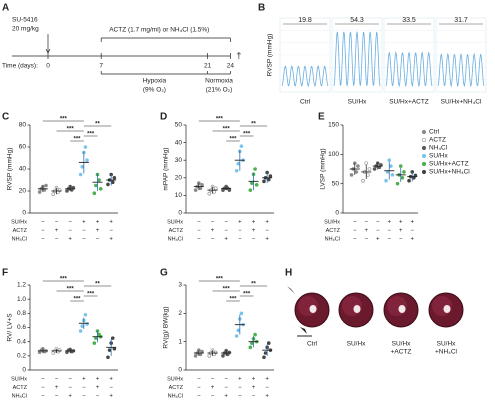 Image resolution: width=495 pixels, height=406 pixels. I want to click on significance-label: **, so click(253, 125).